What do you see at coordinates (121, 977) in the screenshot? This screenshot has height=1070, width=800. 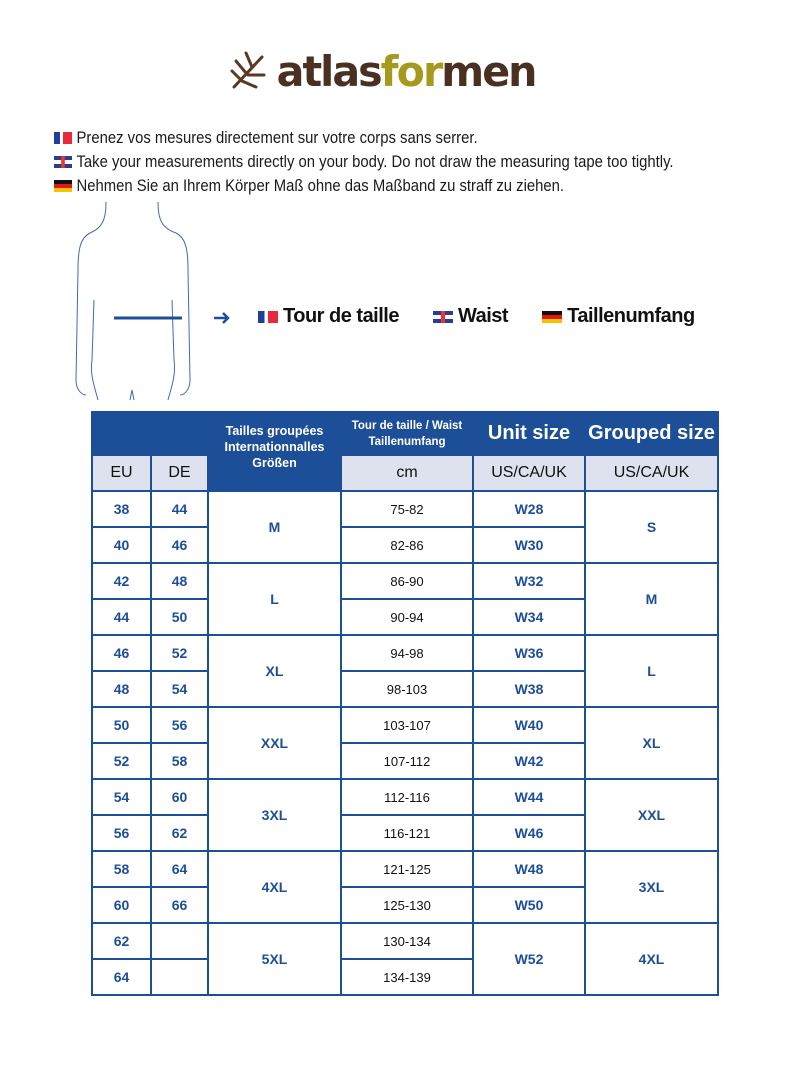 I see `eu-size-cell: 64` at bounding box center [121, 977].